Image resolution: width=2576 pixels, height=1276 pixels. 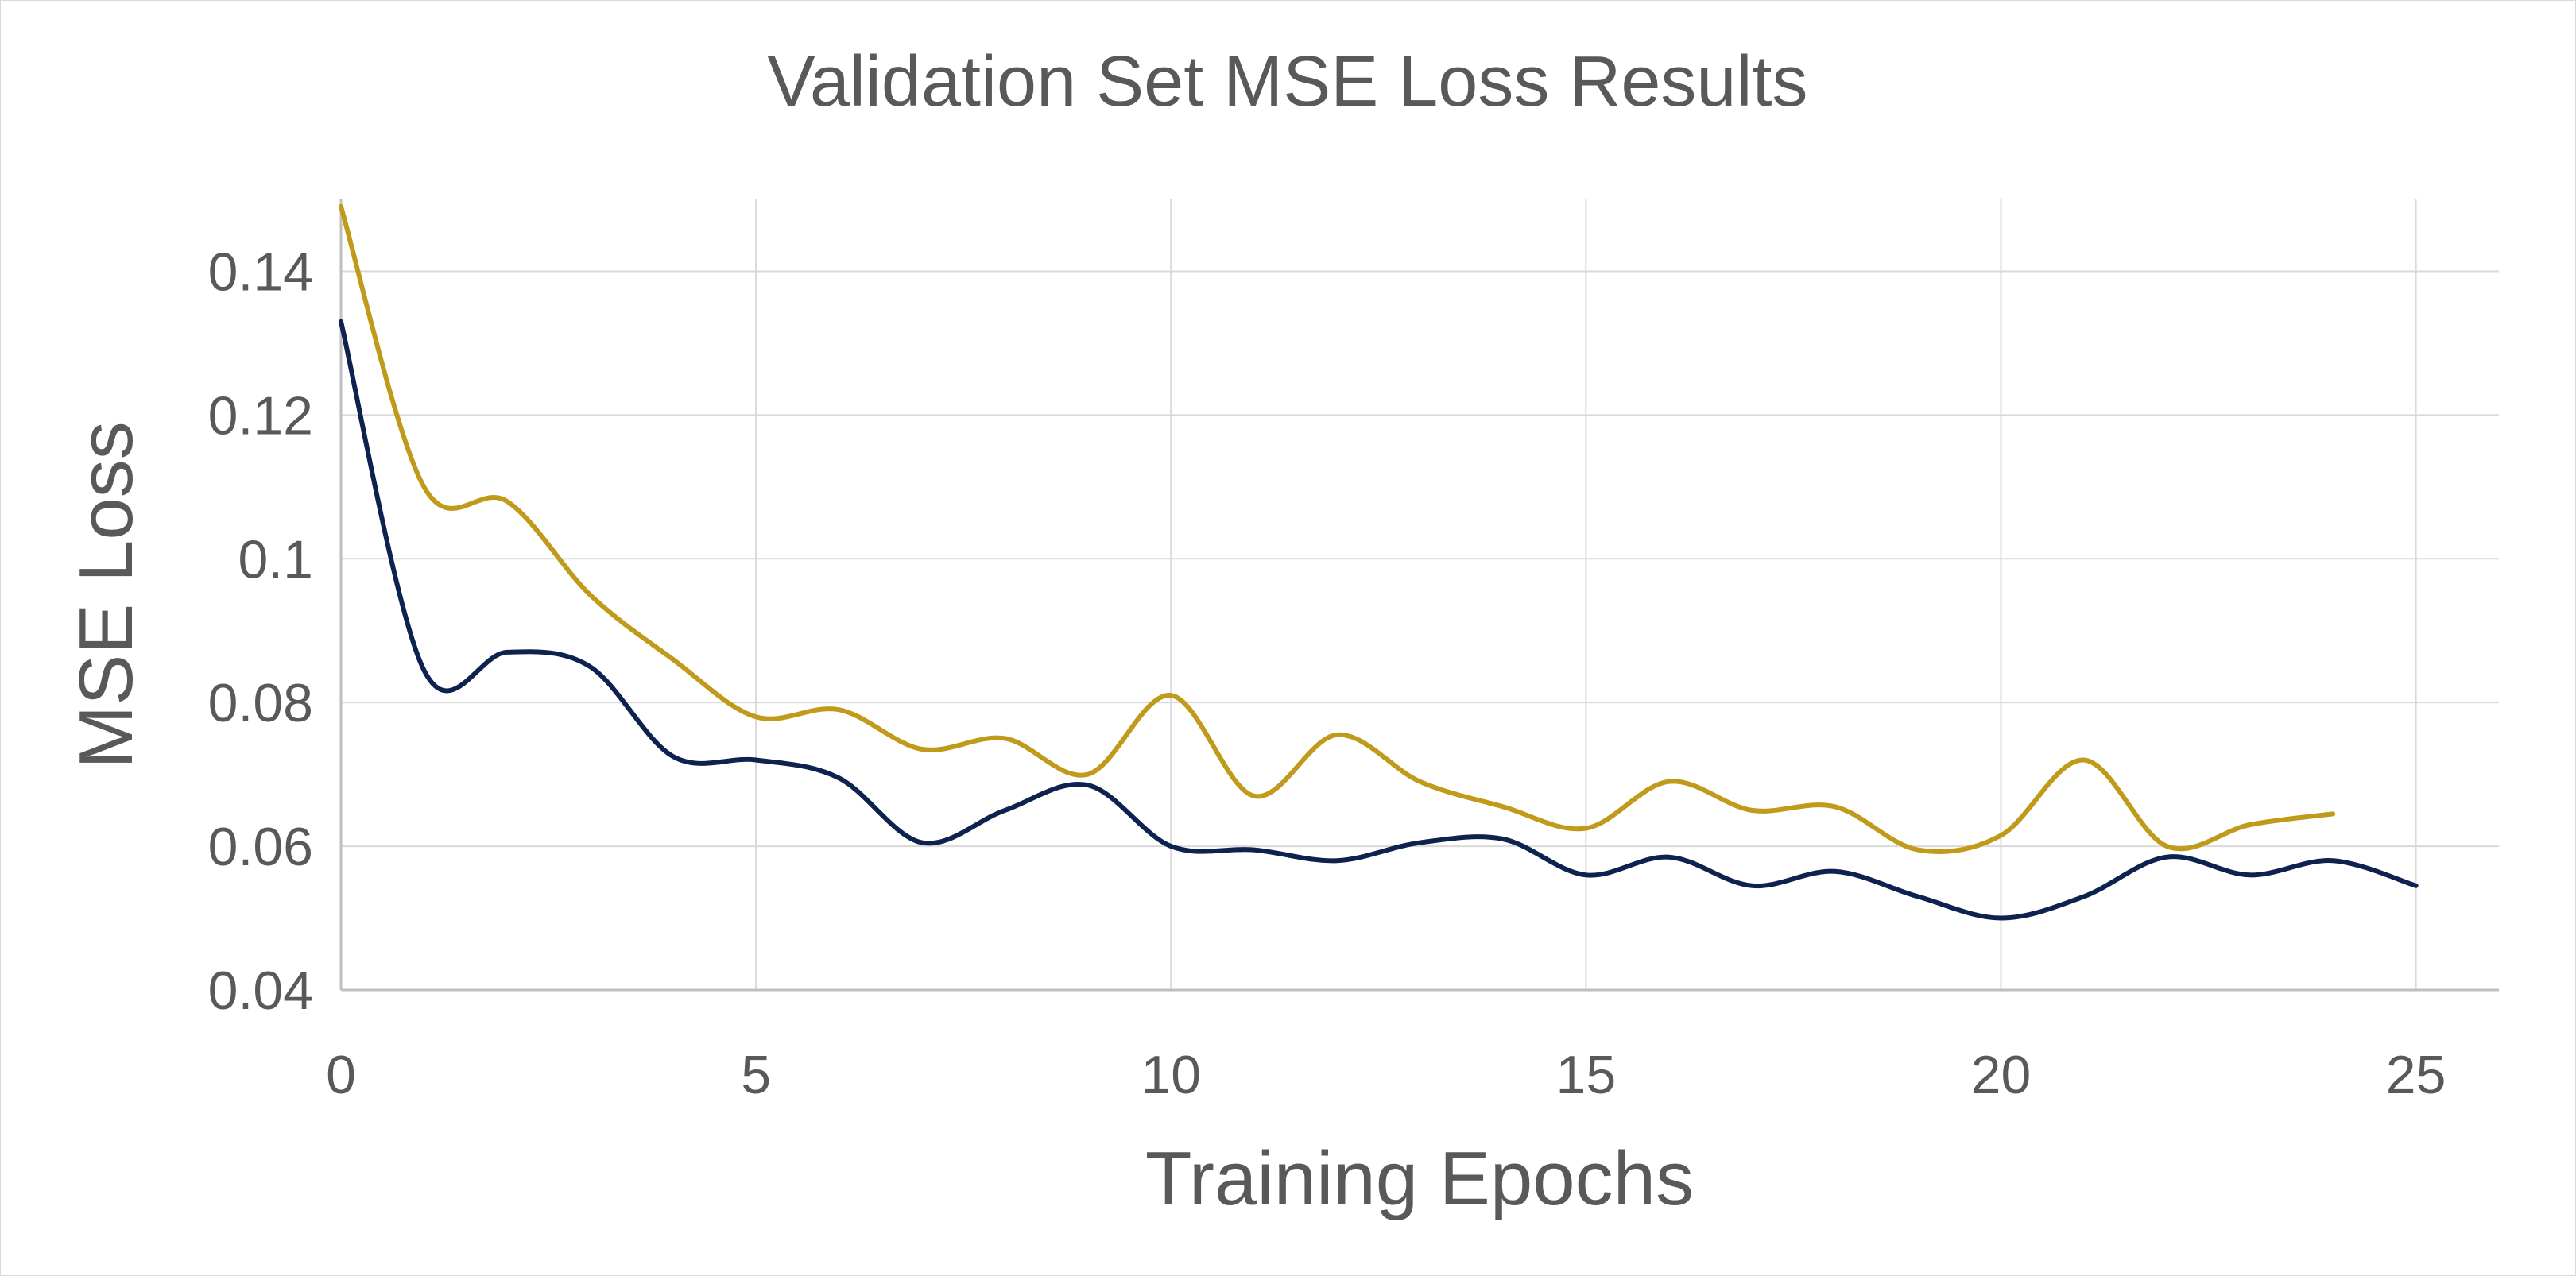 What do you see at coordinates (2416, 1075) in the screenshot?
I see `x-tick-label: 25` at bounding box center [2416, 1075].